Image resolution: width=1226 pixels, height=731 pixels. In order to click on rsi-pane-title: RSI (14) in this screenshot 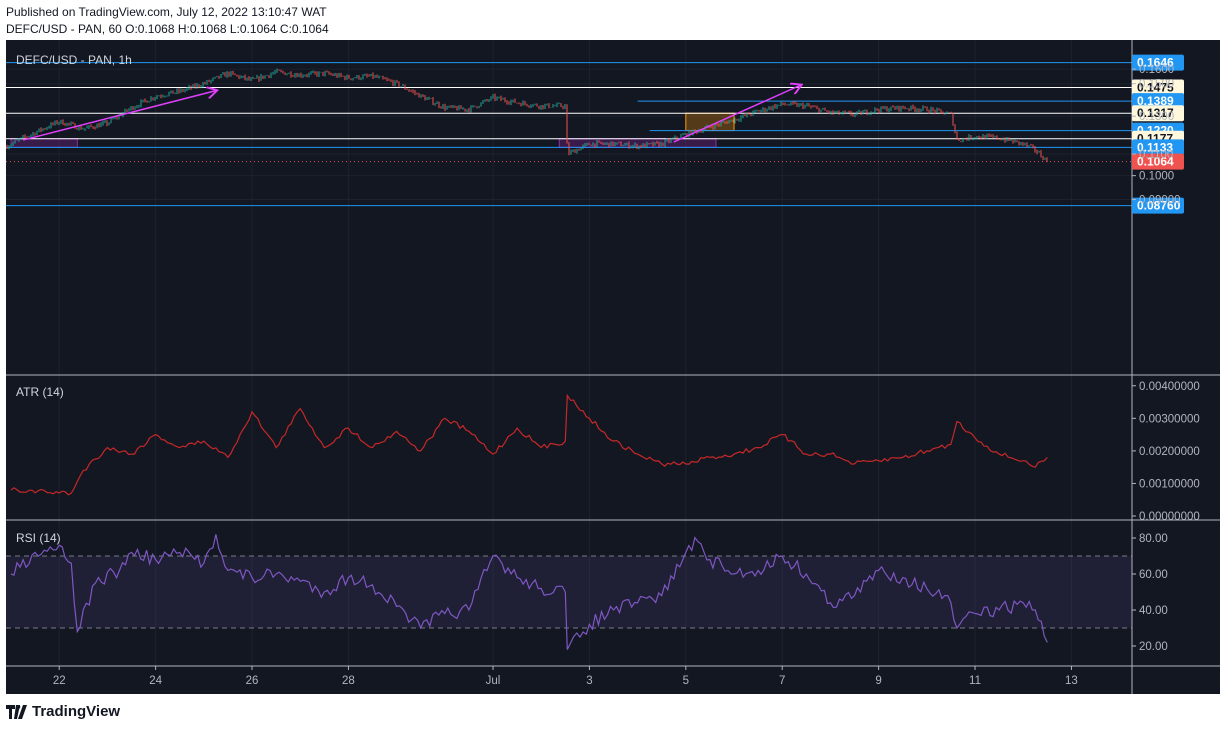, I will do `click(38, 538)`.